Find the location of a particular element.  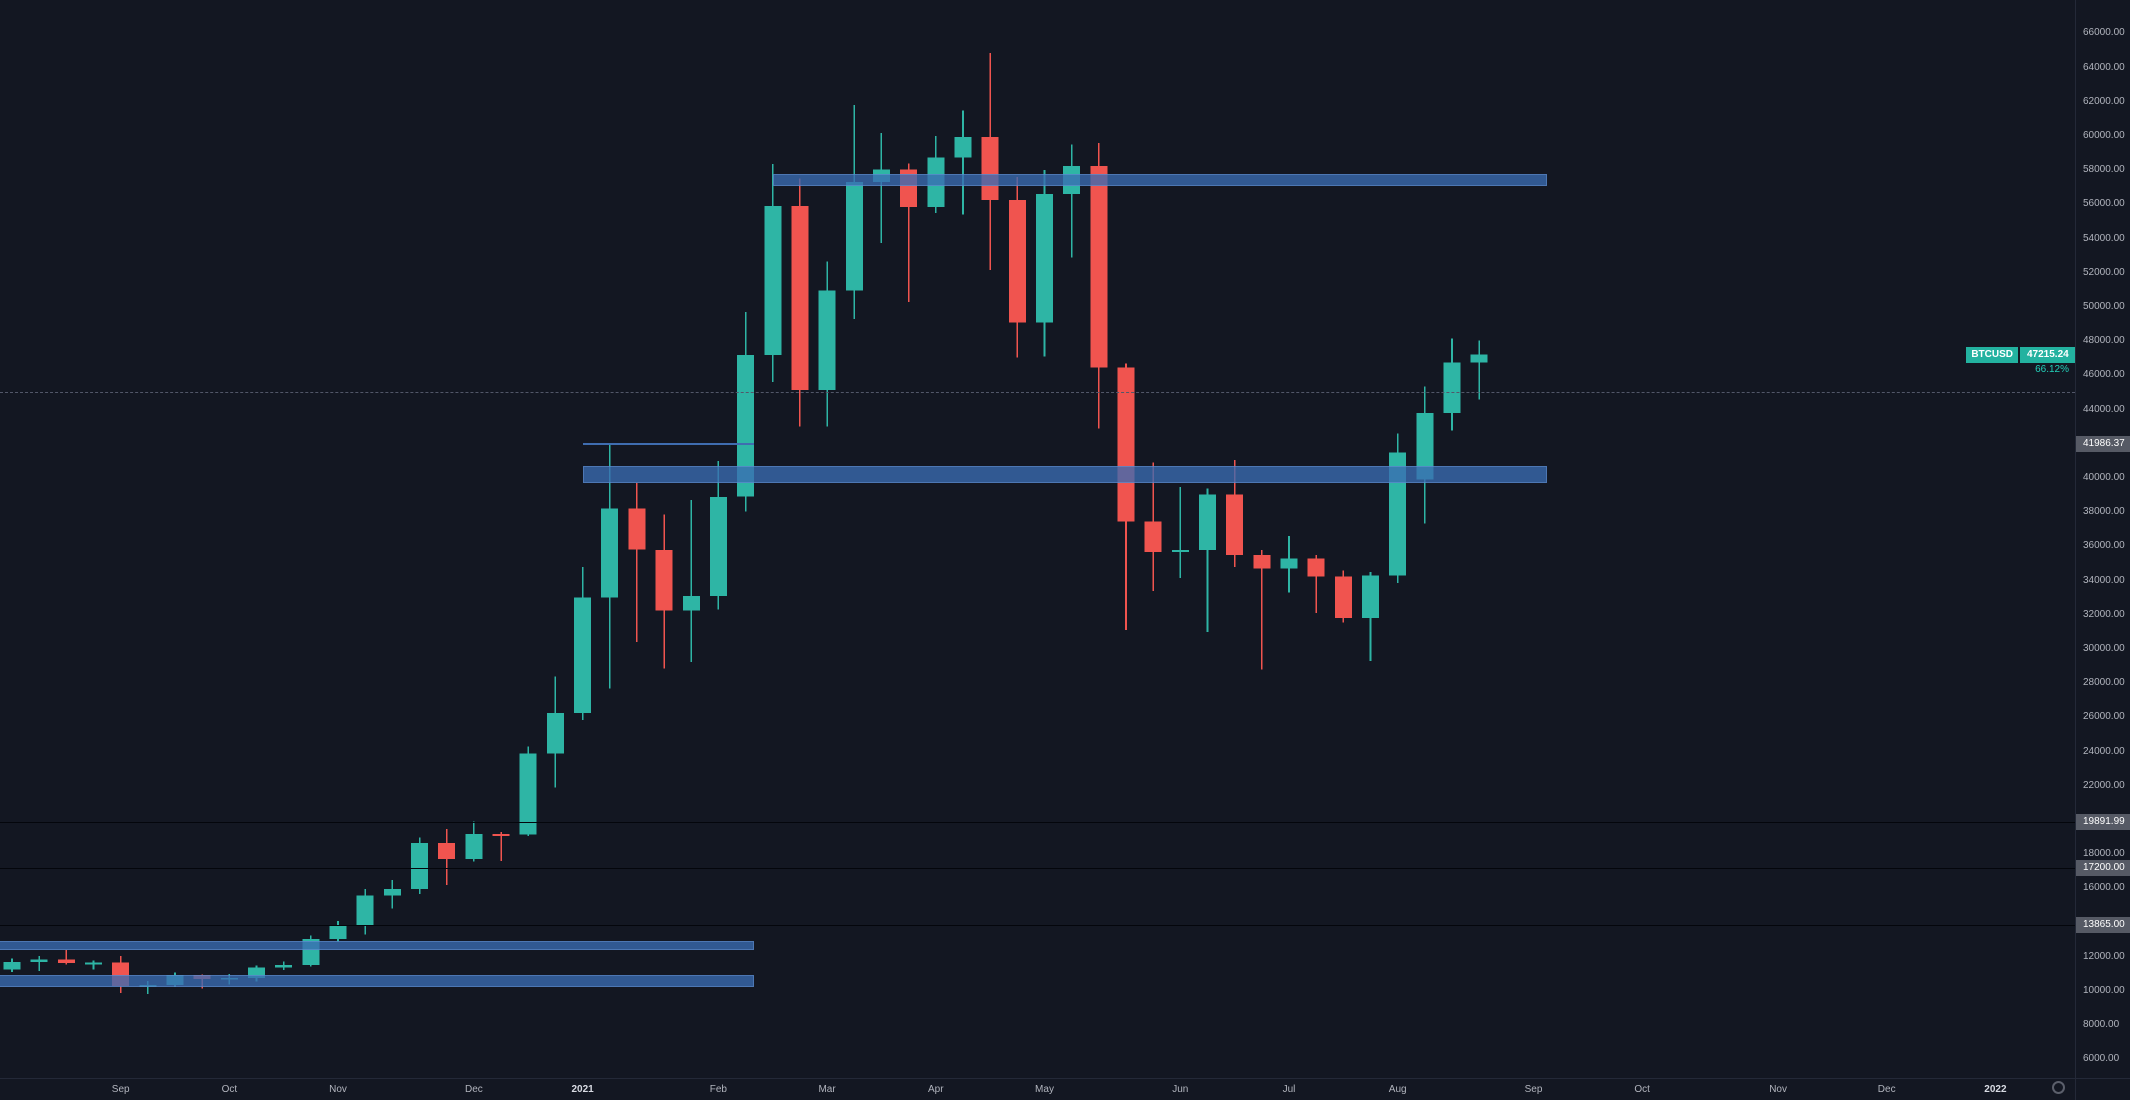

price-tick-label: 44000.00 is located at coordinates (2104, 409).